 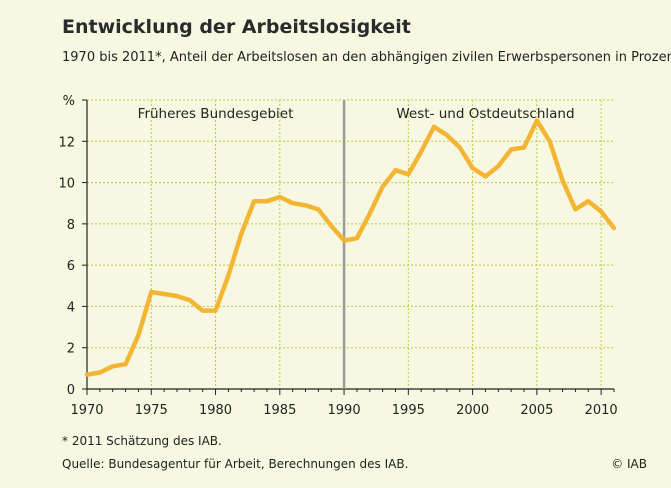 I want to click on y-tick-label: 10, so click(x=66, y=184).